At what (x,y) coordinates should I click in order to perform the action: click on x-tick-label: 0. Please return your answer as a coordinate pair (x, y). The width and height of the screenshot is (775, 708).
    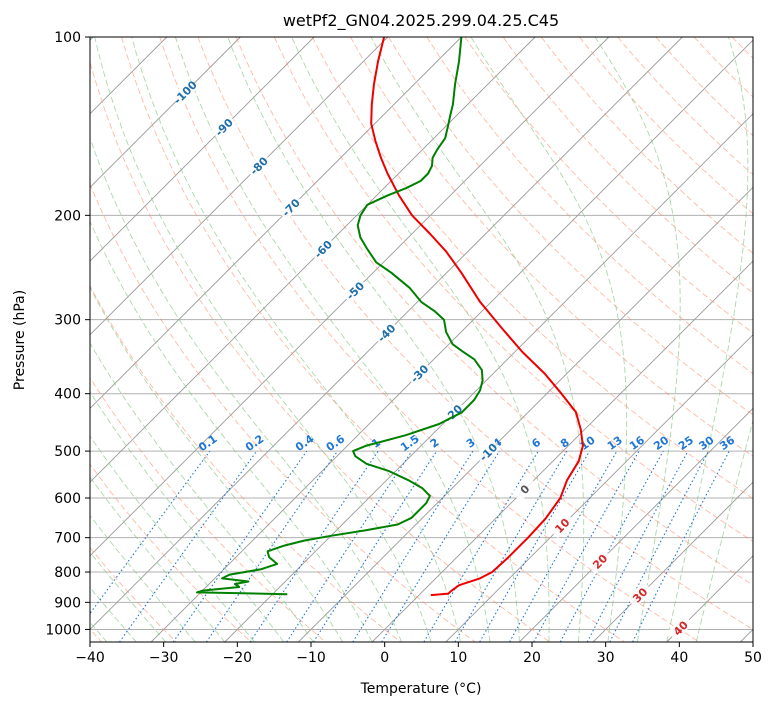
    Looking at the image, I should click on (384, 658).